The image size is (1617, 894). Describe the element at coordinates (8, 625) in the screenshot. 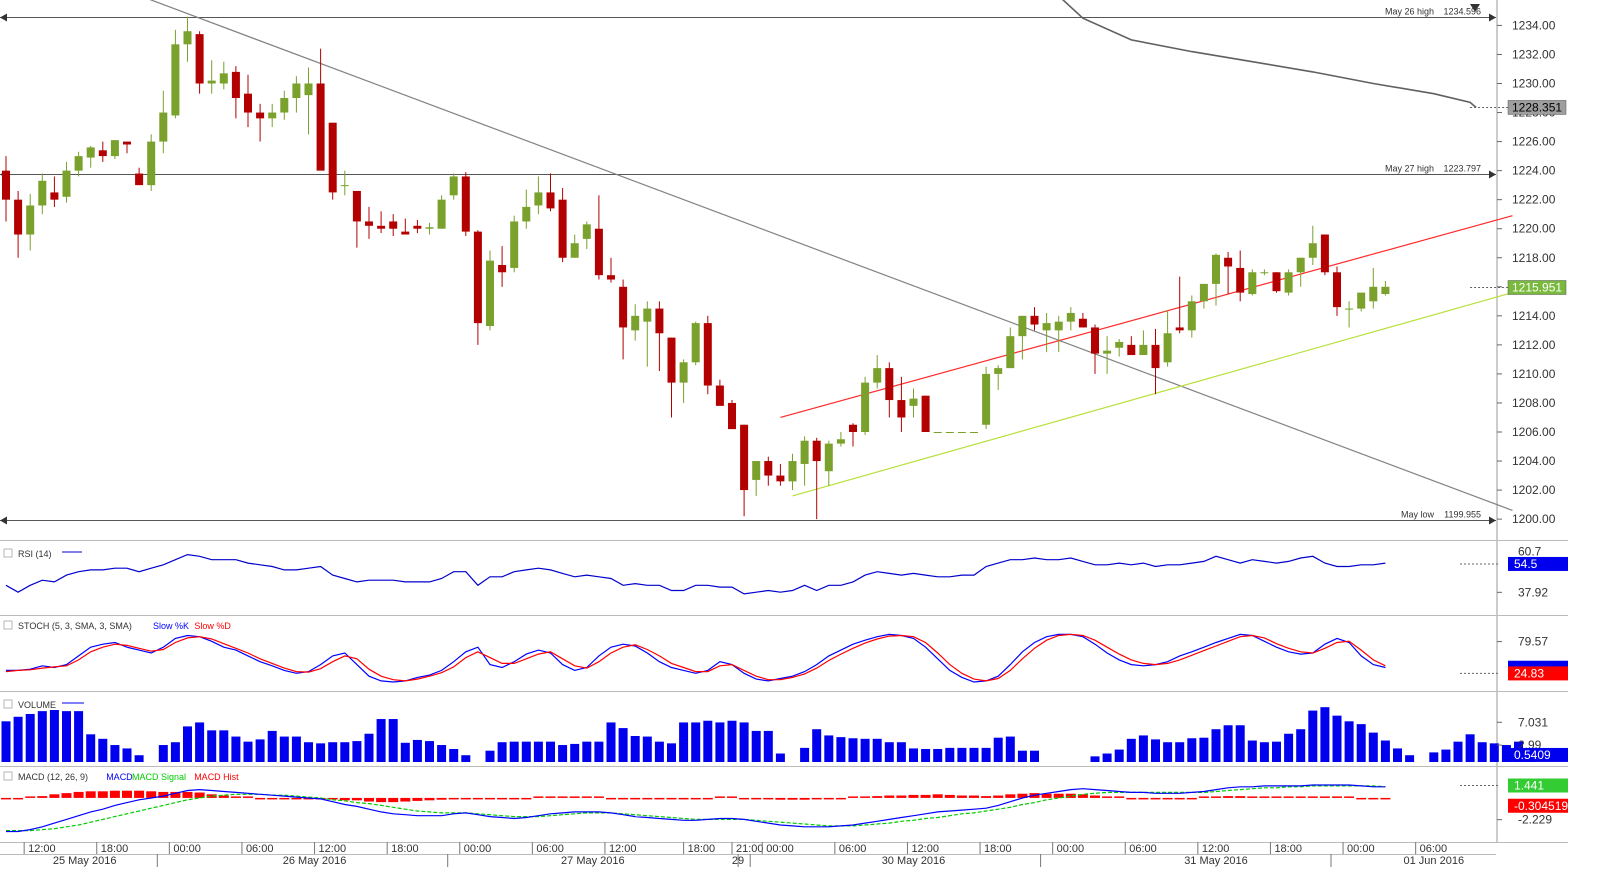

I see `stoch-collapse-icon` at that location.